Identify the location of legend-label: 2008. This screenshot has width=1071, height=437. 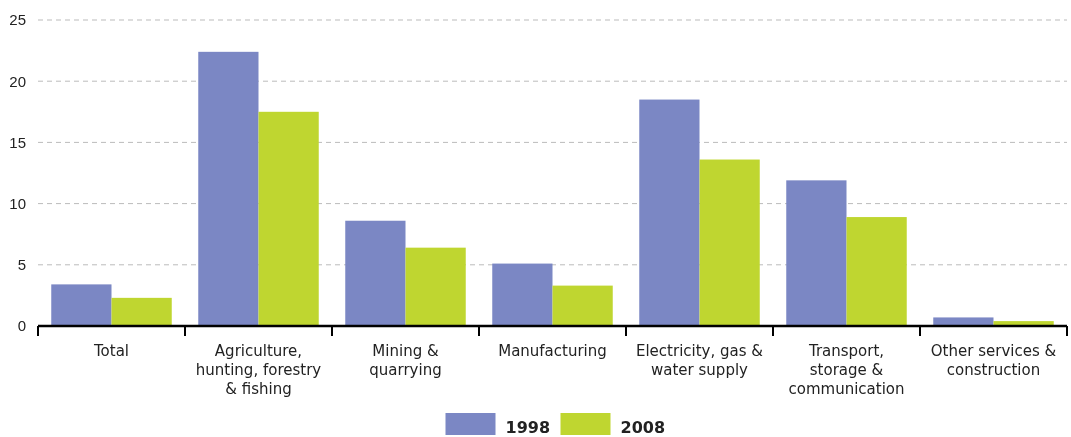
(643, 427).